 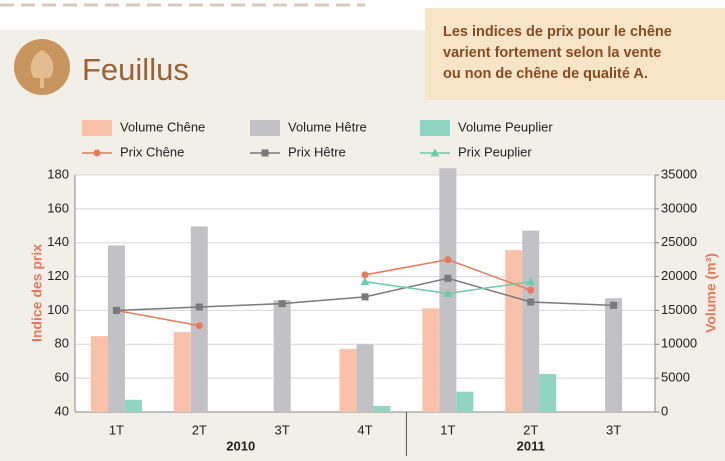 What do you see at coordinates (711, 293) in the screenshot?
I see `y2-axis-label: Volume (m³)` at bounding box center [711, 293].